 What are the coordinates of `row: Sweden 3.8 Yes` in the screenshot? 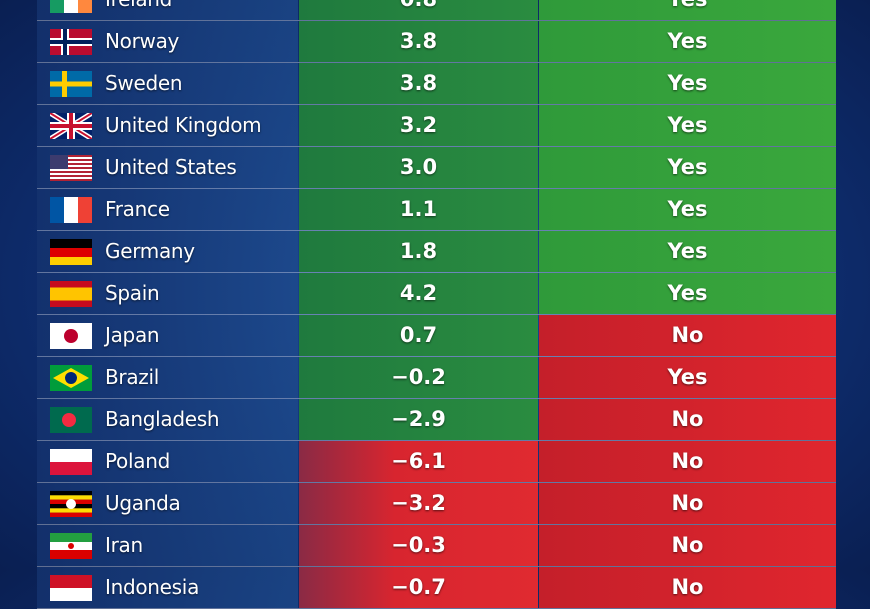 It's located at (436, 84).